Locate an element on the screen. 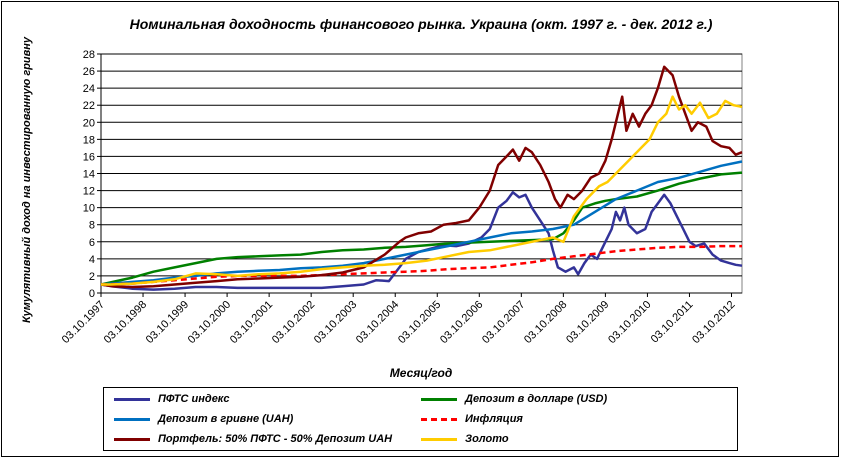  legend-item-inflation: Инфляция is located at coordinates (472, 419).